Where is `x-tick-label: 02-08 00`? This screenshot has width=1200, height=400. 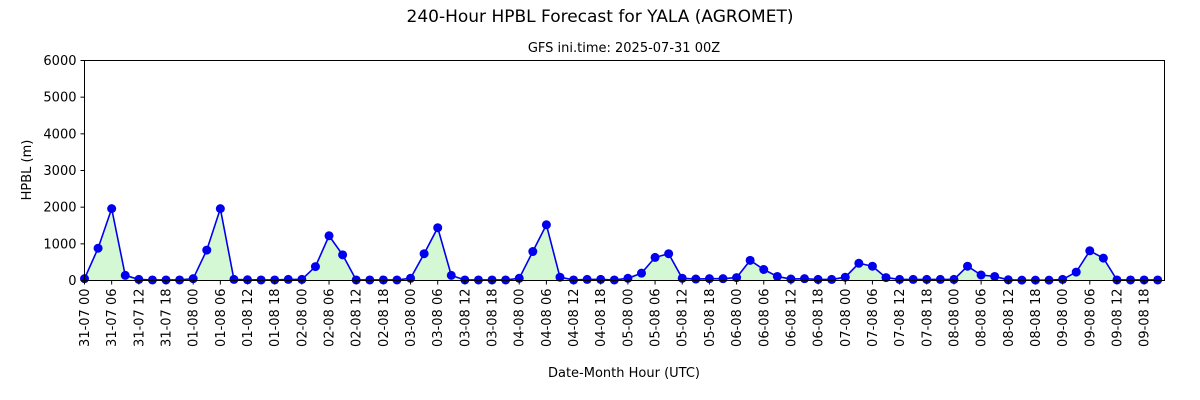 x-tick-label: 02-08 00 is located at coordinates (302, 318).